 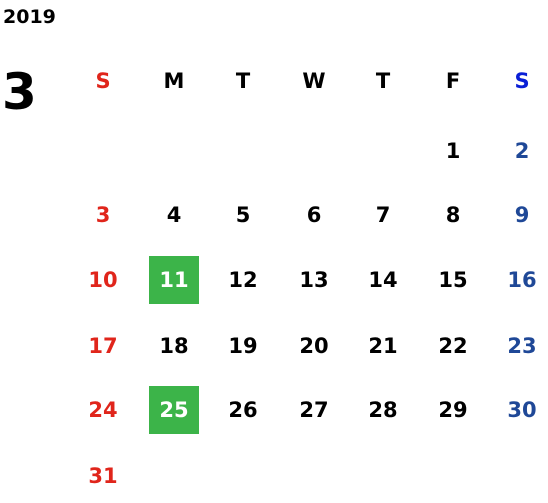 What do you see at coordinates (243, 410) in the screenshot?
I see `day: 26` at bounding box center [243, 410].